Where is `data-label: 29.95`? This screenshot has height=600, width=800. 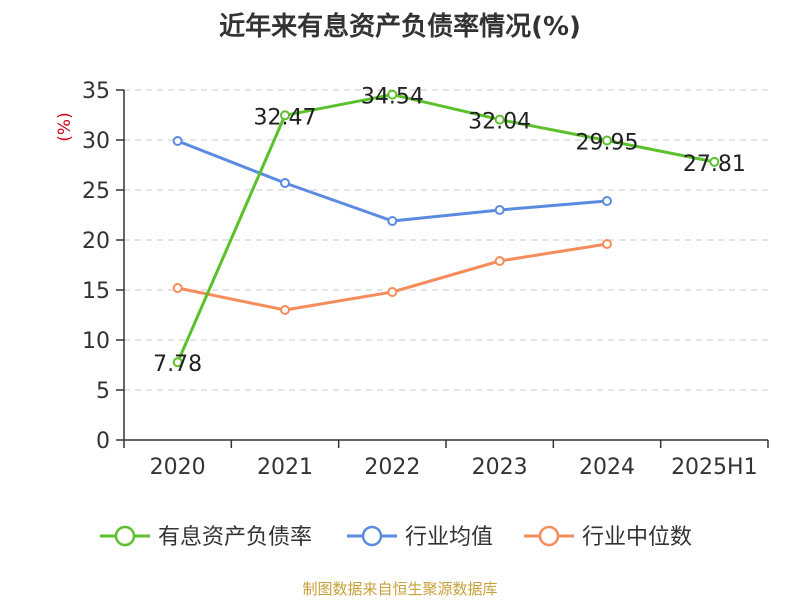 data-label: 29.95 is located at coordinates (607, 143).